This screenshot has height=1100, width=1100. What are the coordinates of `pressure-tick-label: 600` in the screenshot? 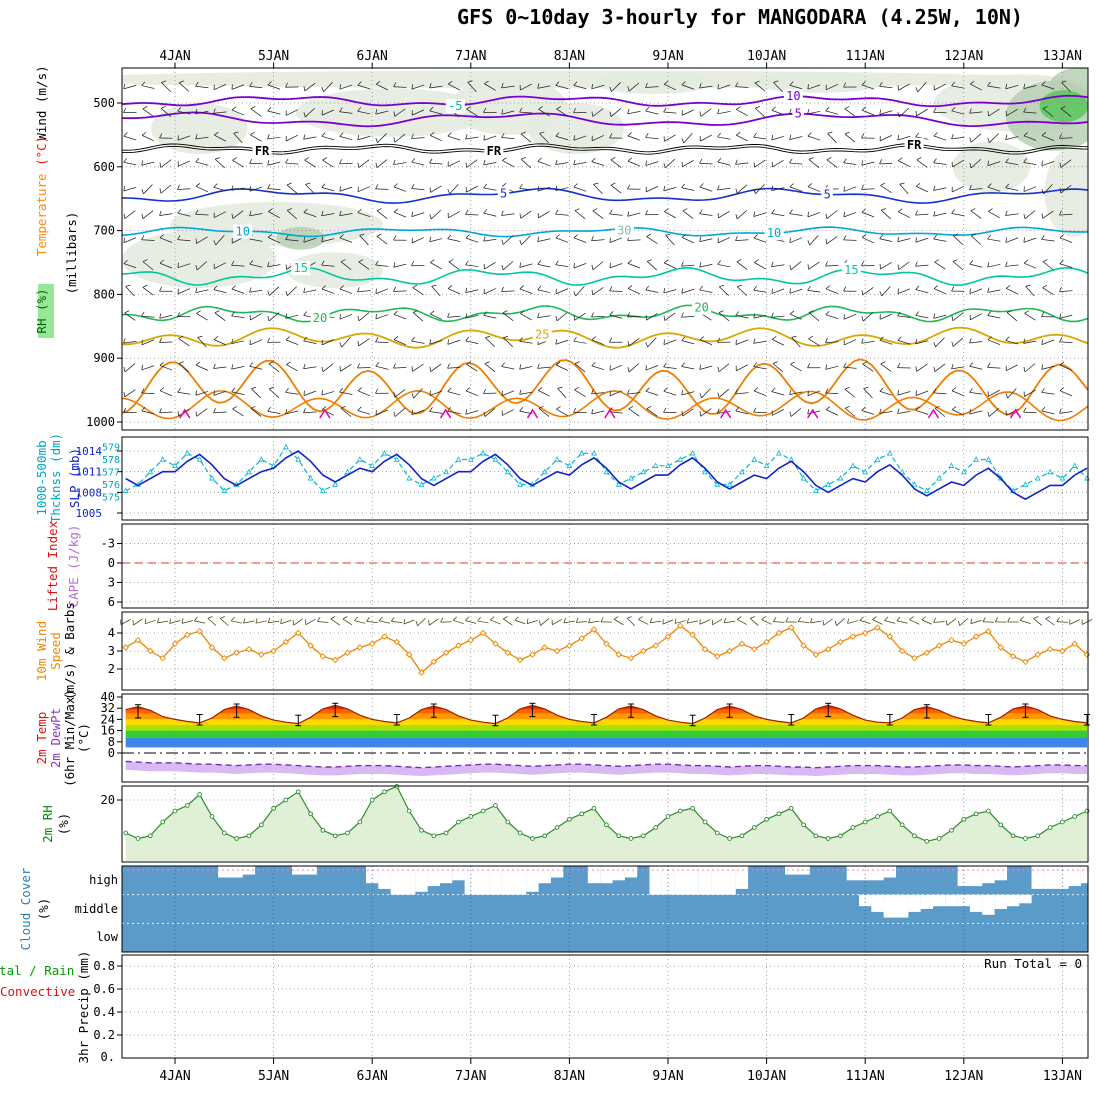 It's located at (104, 167).